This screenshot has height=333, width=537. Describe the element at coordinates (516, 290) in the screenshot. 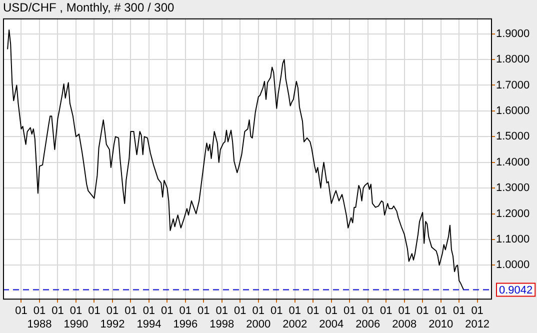

I see `ref-line-label: 0.9042` at that location.